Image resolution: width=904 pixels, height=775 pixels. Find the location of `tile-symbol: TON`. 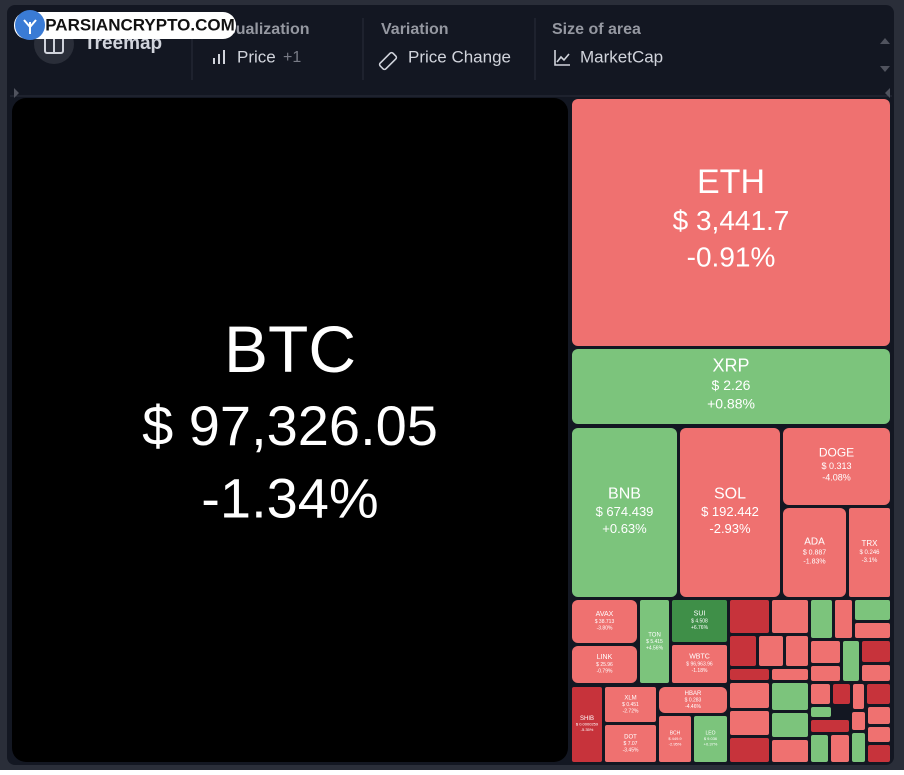

tile-symbol: TON is located at coordinates (654, 635).